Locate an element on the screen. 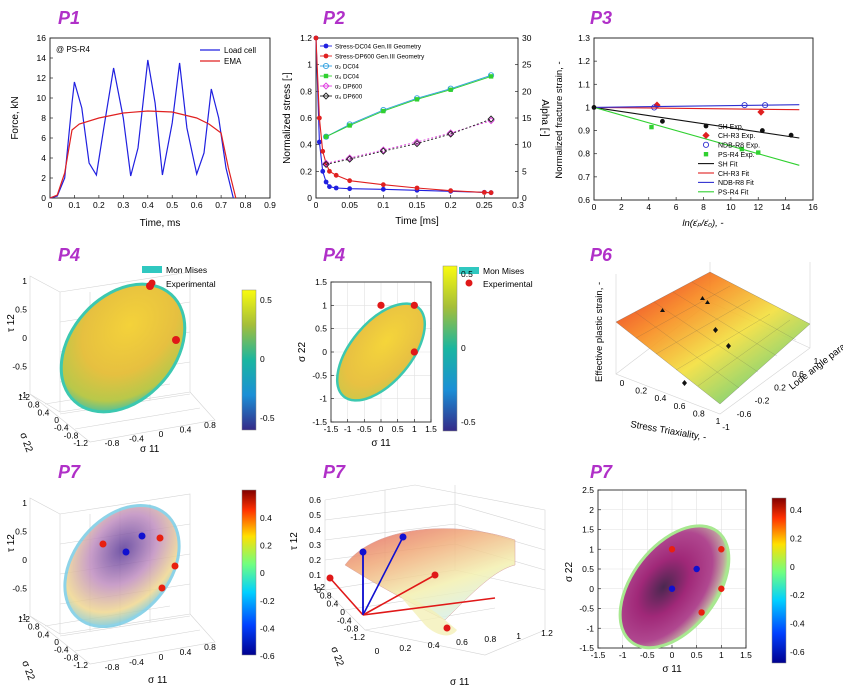  p7c-xtick-label: -1.5 is located at coordinates (598, 655).